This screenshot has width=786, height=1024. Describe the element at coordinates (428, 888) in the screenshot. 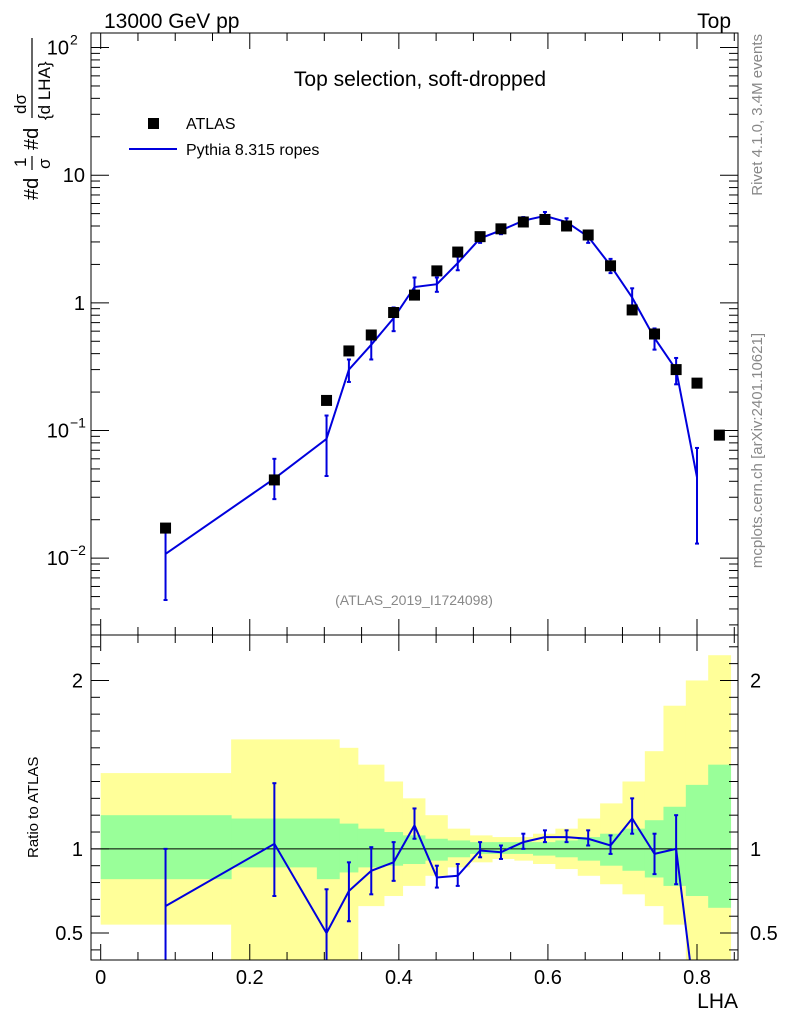

I see `ratio-mc-line` at that location.